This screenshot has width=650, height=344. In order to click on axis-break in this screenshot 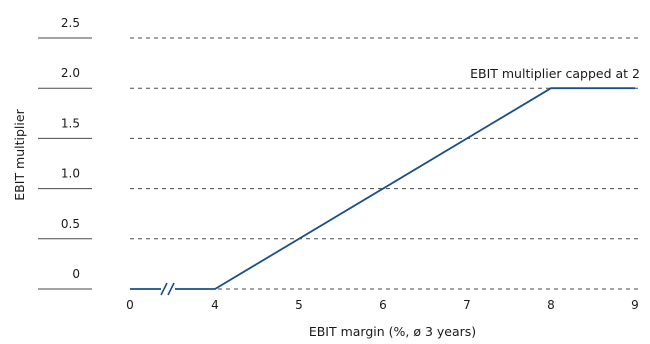, I will do `click(167, 289)`.